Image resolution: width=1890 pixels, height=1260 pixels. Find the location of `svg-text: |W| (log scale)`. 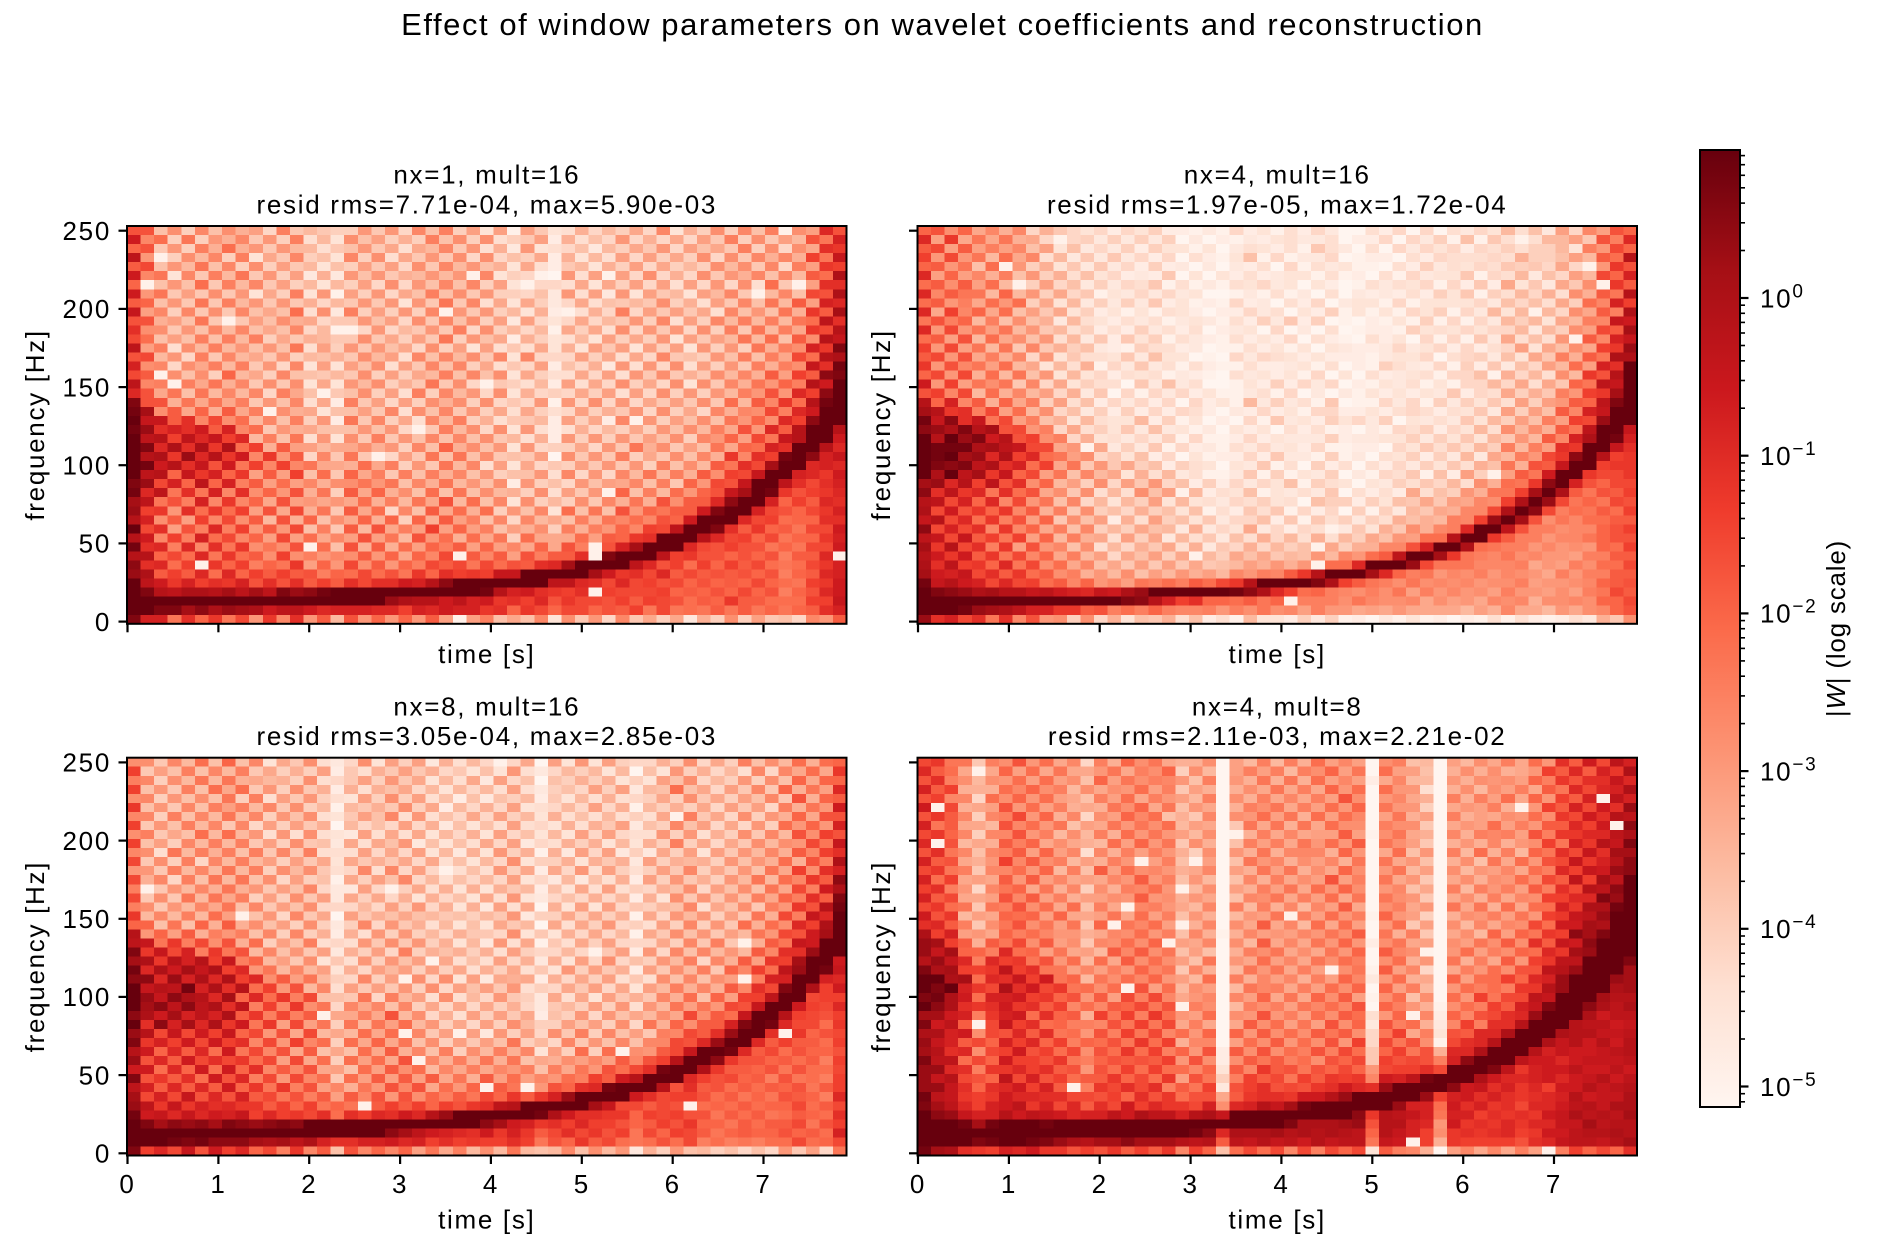

svg-text: |W| (log scale) is located at coordinates (1836, 628).